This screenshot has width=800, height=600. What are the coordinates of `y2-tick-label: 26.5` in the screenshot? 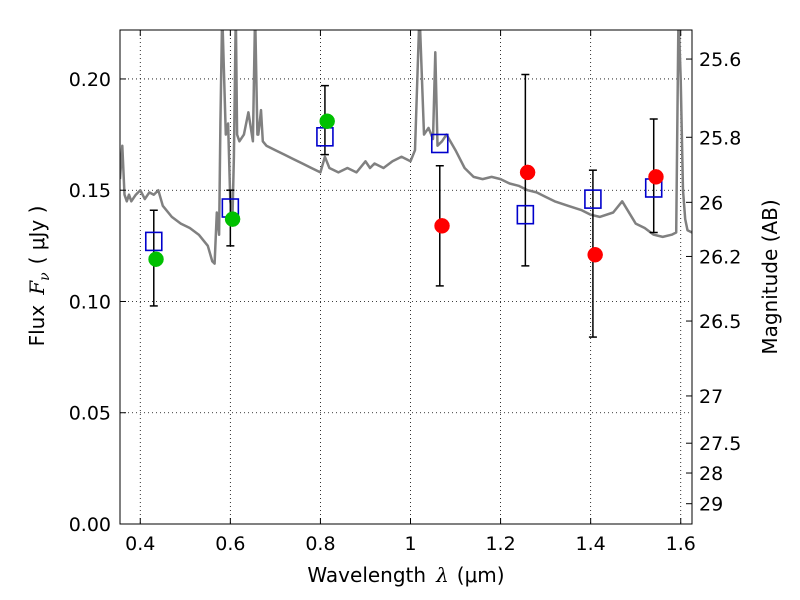 It's located at (720, 322).